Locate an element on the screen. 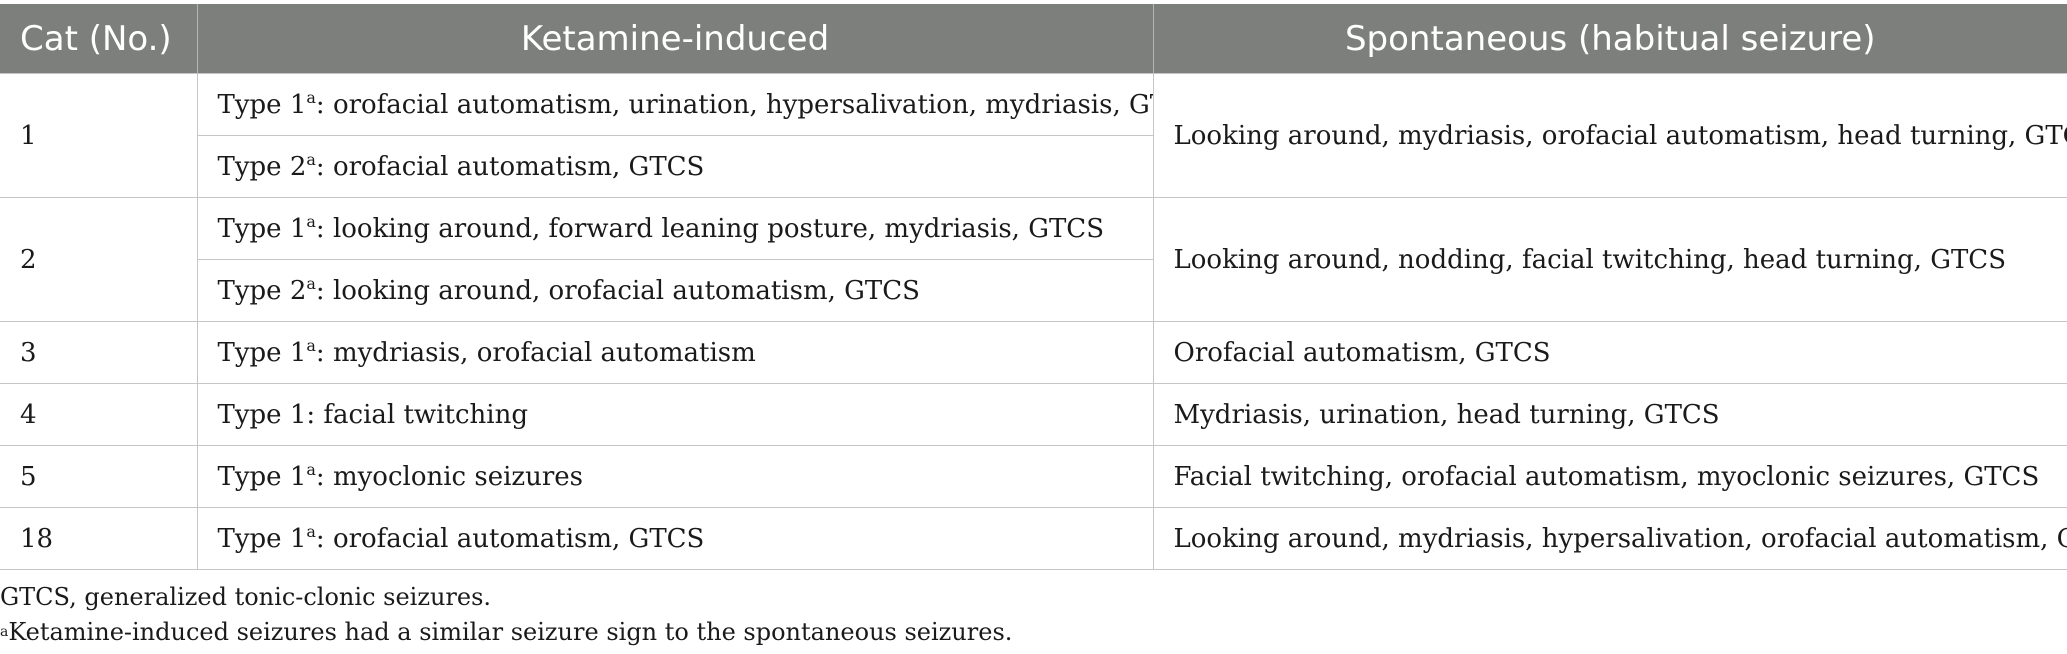  cat-cell: 18 is located at coordinates (99, 538).